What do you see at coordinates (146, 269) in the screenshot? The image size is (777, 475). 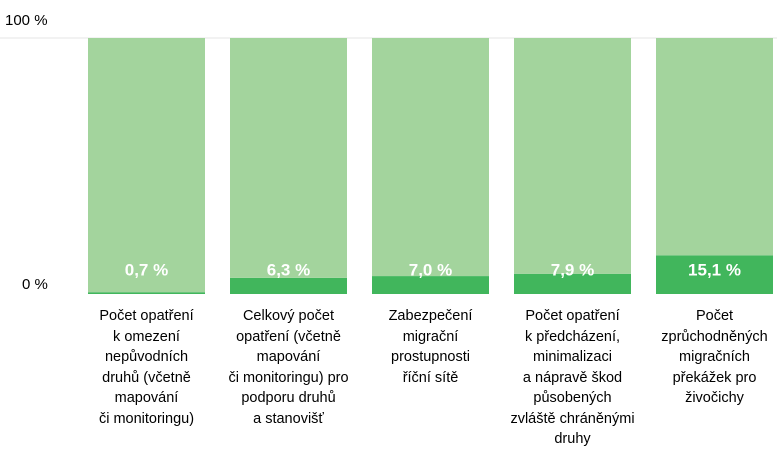 I see `value-label: 0,7 %` at bounding box center [146, 269].